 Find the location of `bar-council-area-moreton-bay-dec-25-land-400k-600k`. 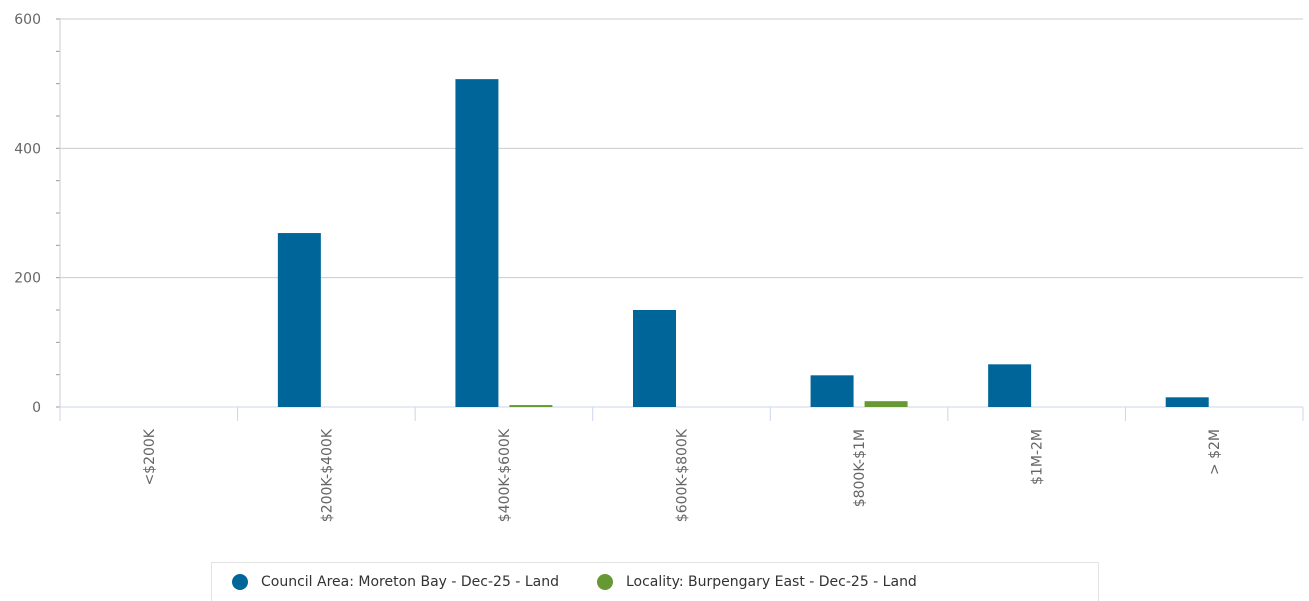

bar-council-area-moreton-bay-dec-25-land-400k-600k is located at coordinates (477, 243).